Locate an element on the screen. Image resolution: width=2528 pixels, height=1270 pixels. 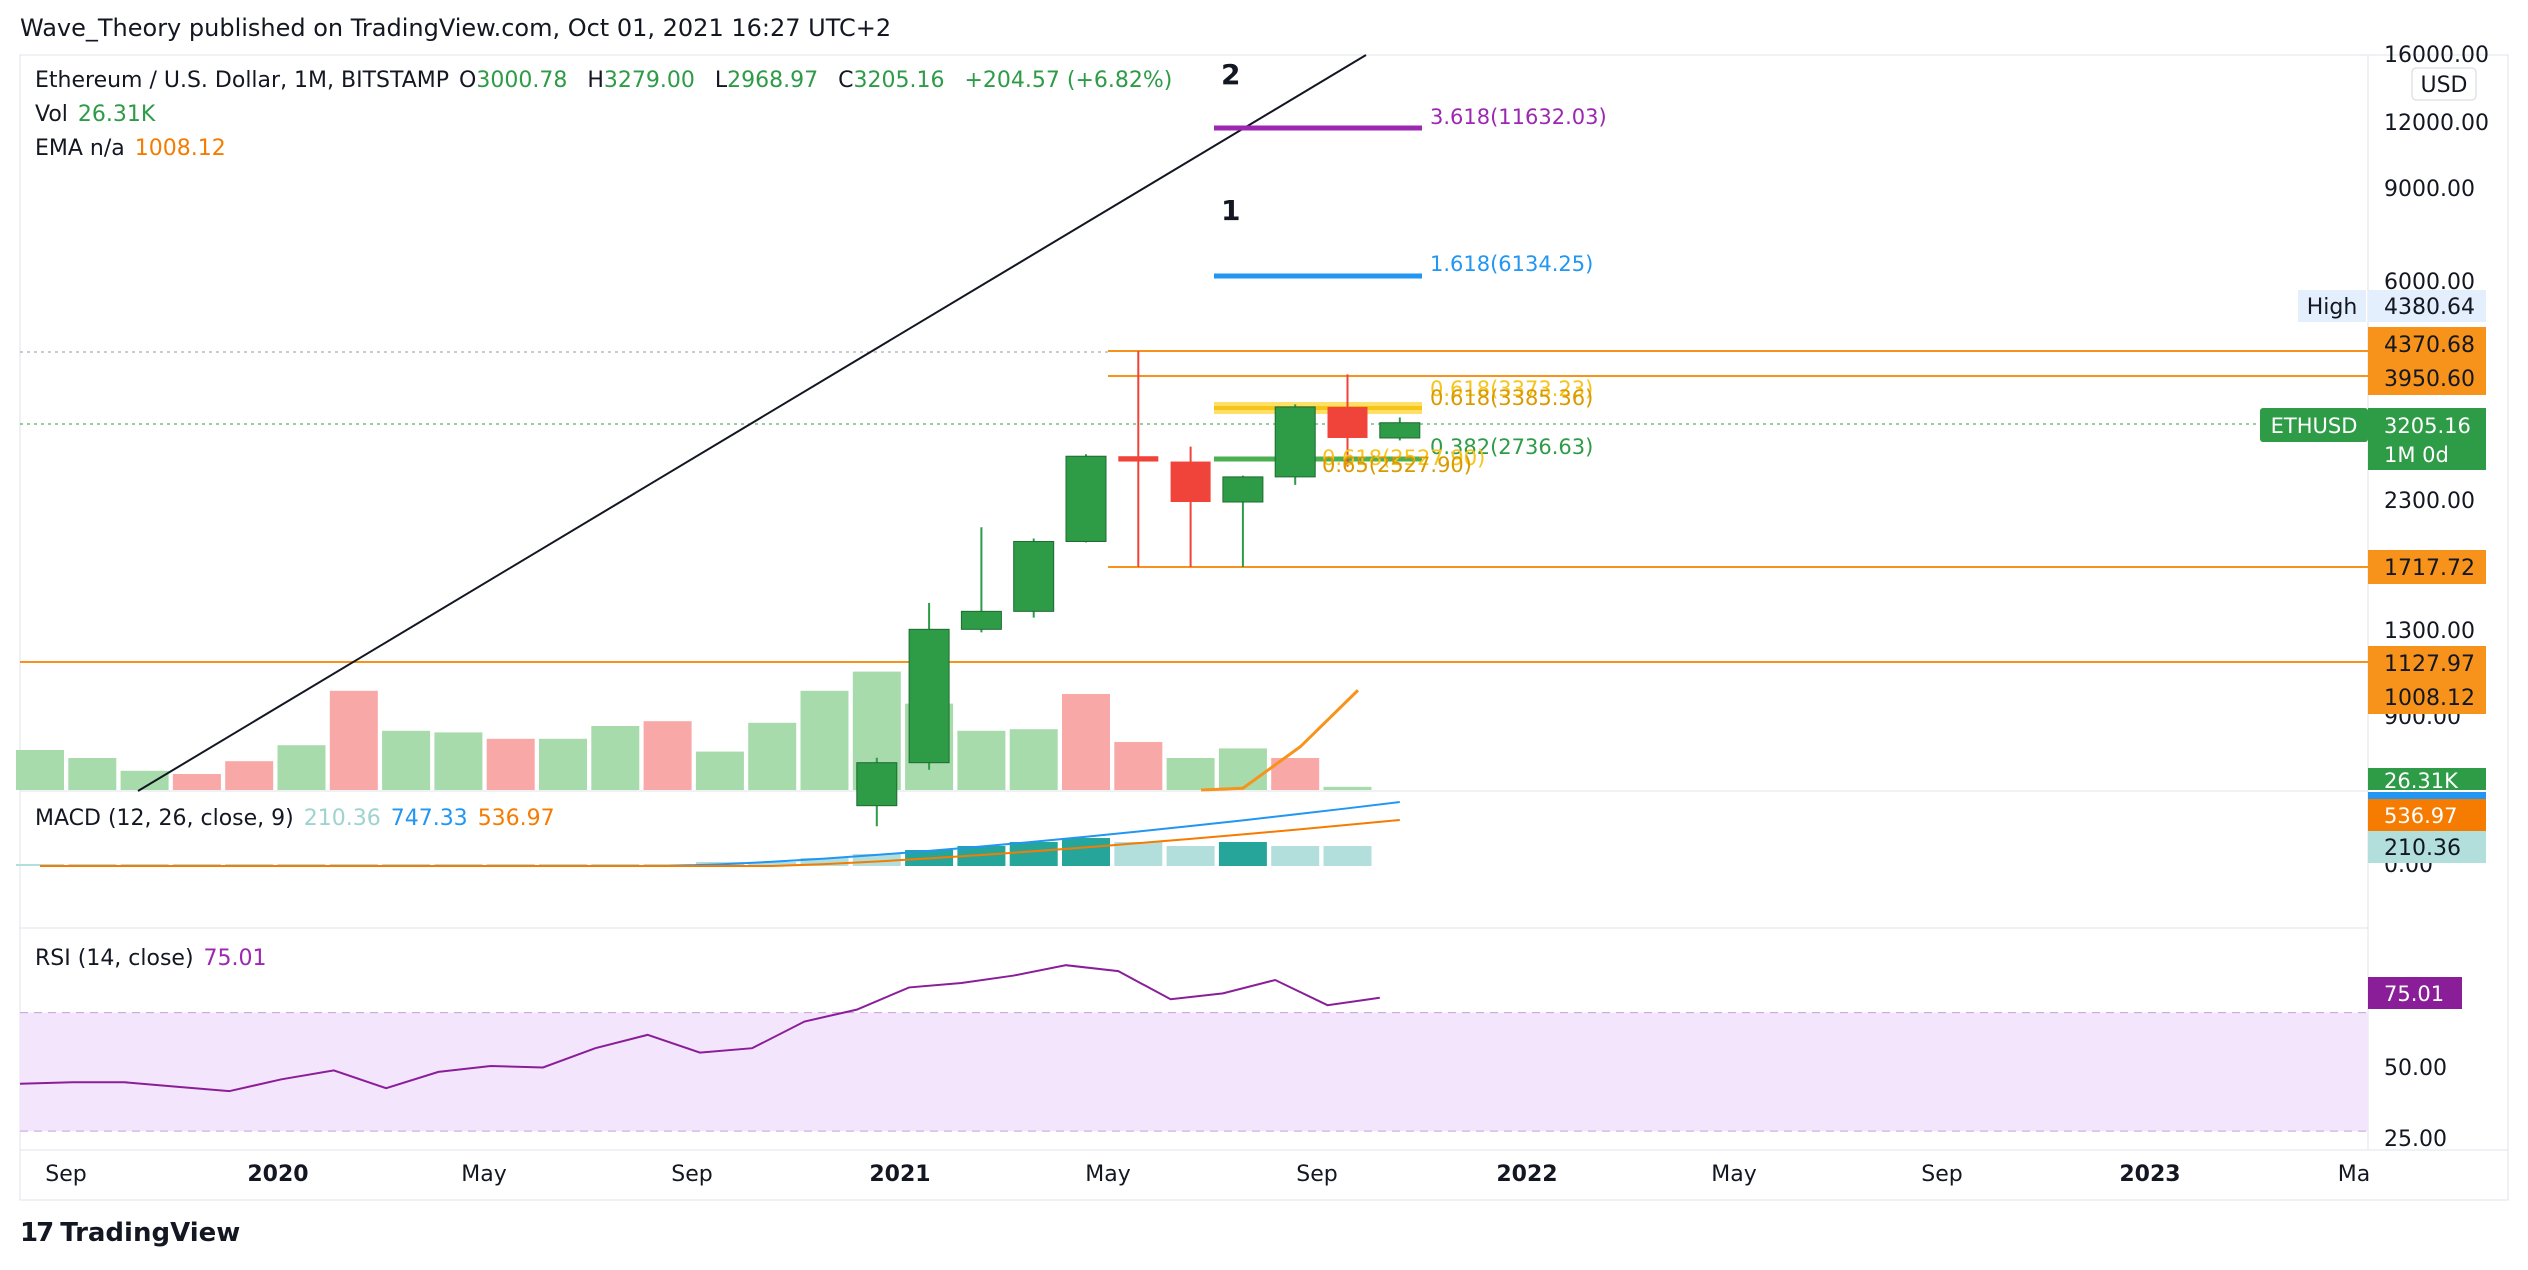
candles is located at coordinates (1138, 589).